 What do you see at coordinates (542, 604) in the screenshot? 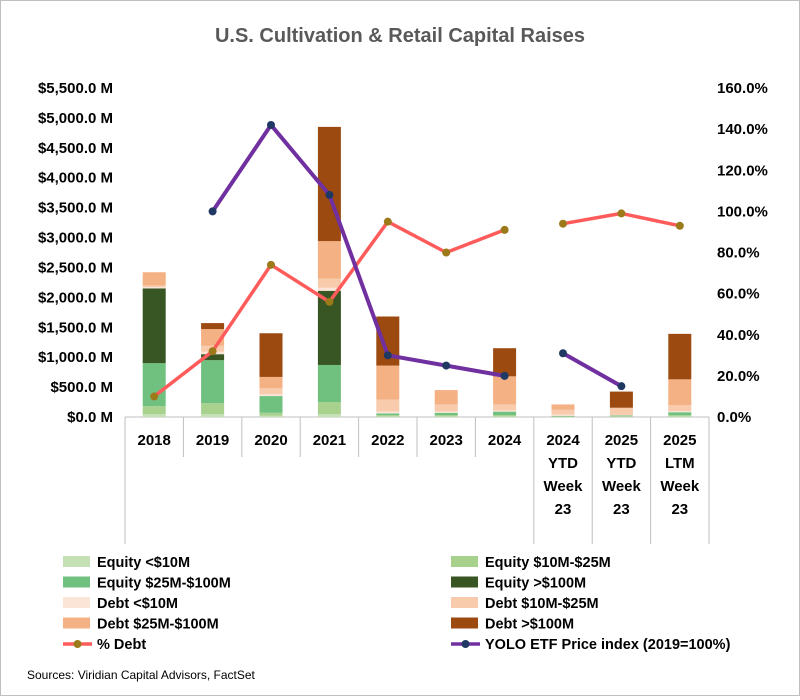
I see `legend-label: Debt $10M-$25M` at bounding box center [542, 604].